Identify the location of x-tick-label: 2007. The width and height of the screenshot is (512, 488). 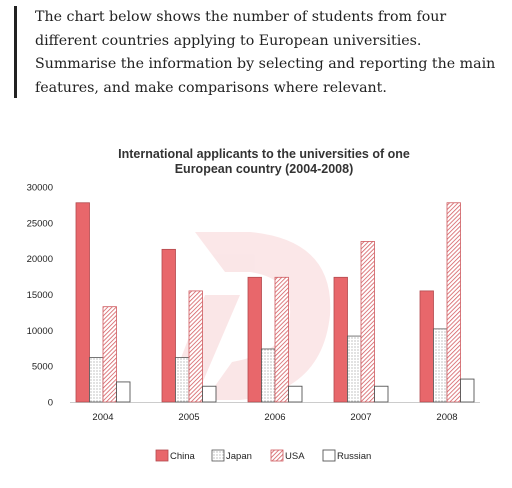
(360, 417).